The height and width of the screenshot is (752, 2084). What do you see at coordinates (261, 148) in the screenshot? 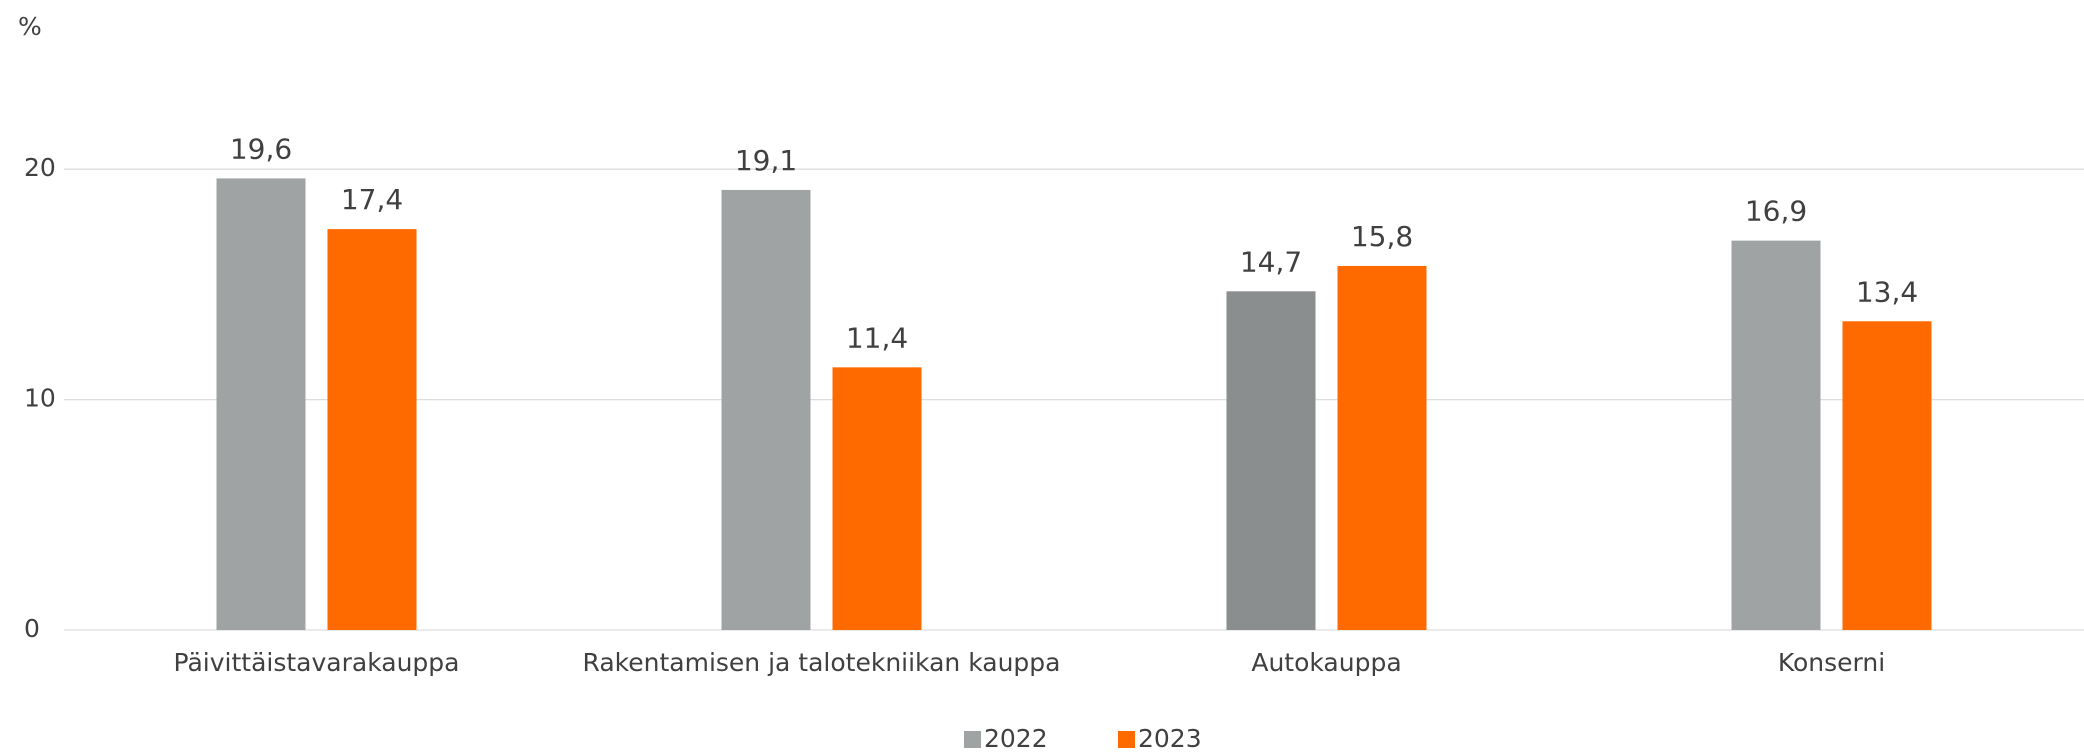
I see `data-label: 19,6` at bounding box center [261, 148].